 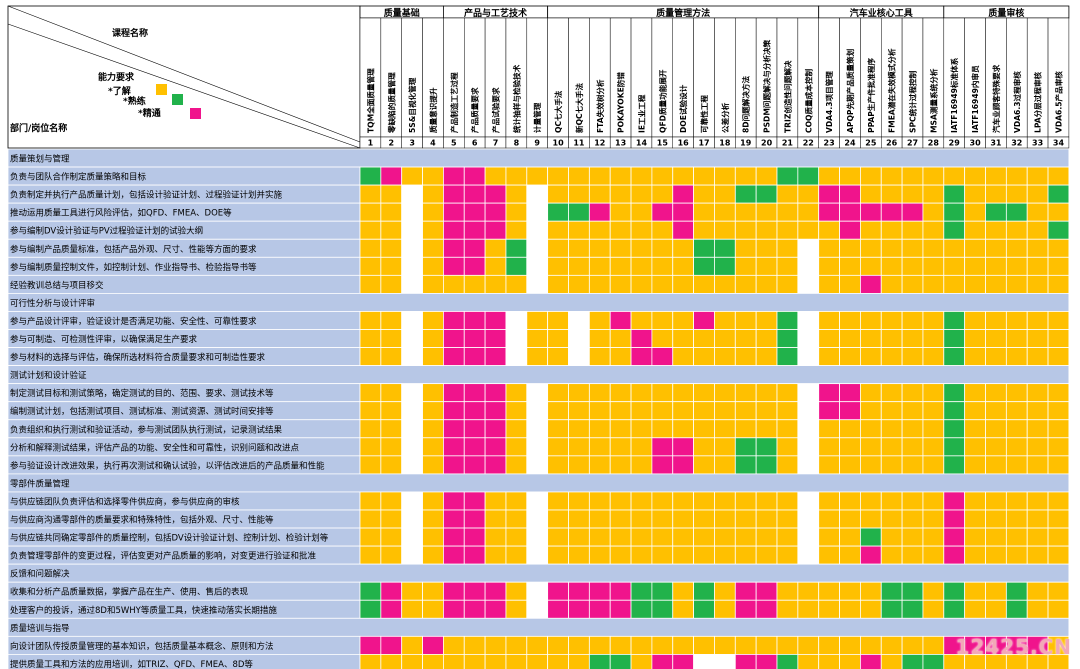 What do you see at coordinates (934, 143) in the screenshot?
I see `course-number-28: 28` at bounding box center [934, 143].